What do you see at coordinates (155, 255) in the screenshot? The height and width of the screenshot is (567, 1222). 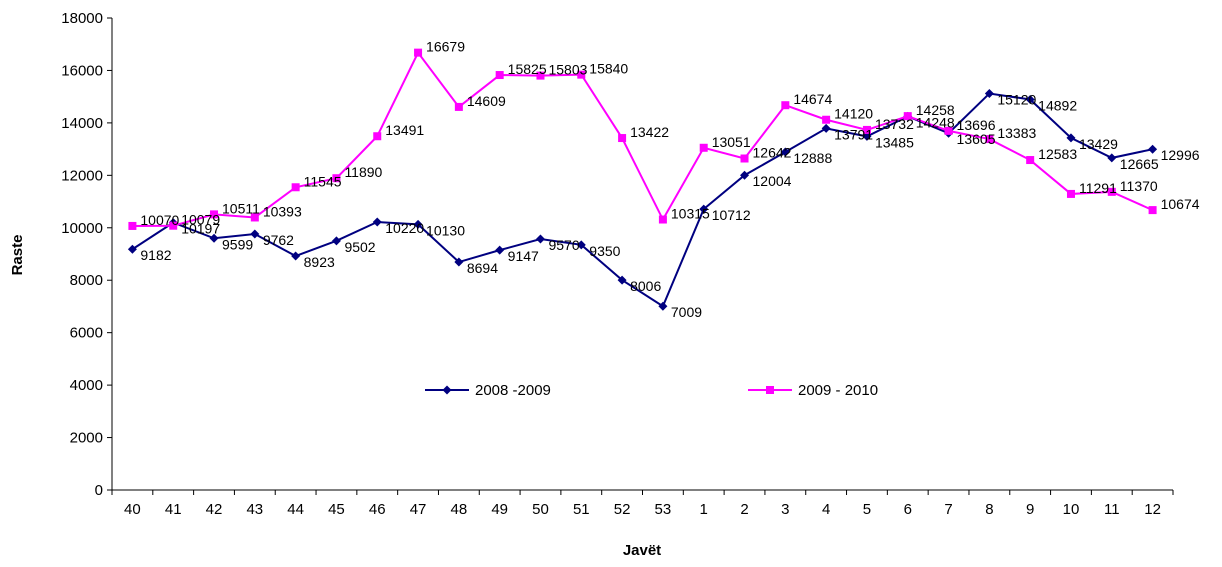 I see `data-label: 9182` at bounding box center [155, 255].